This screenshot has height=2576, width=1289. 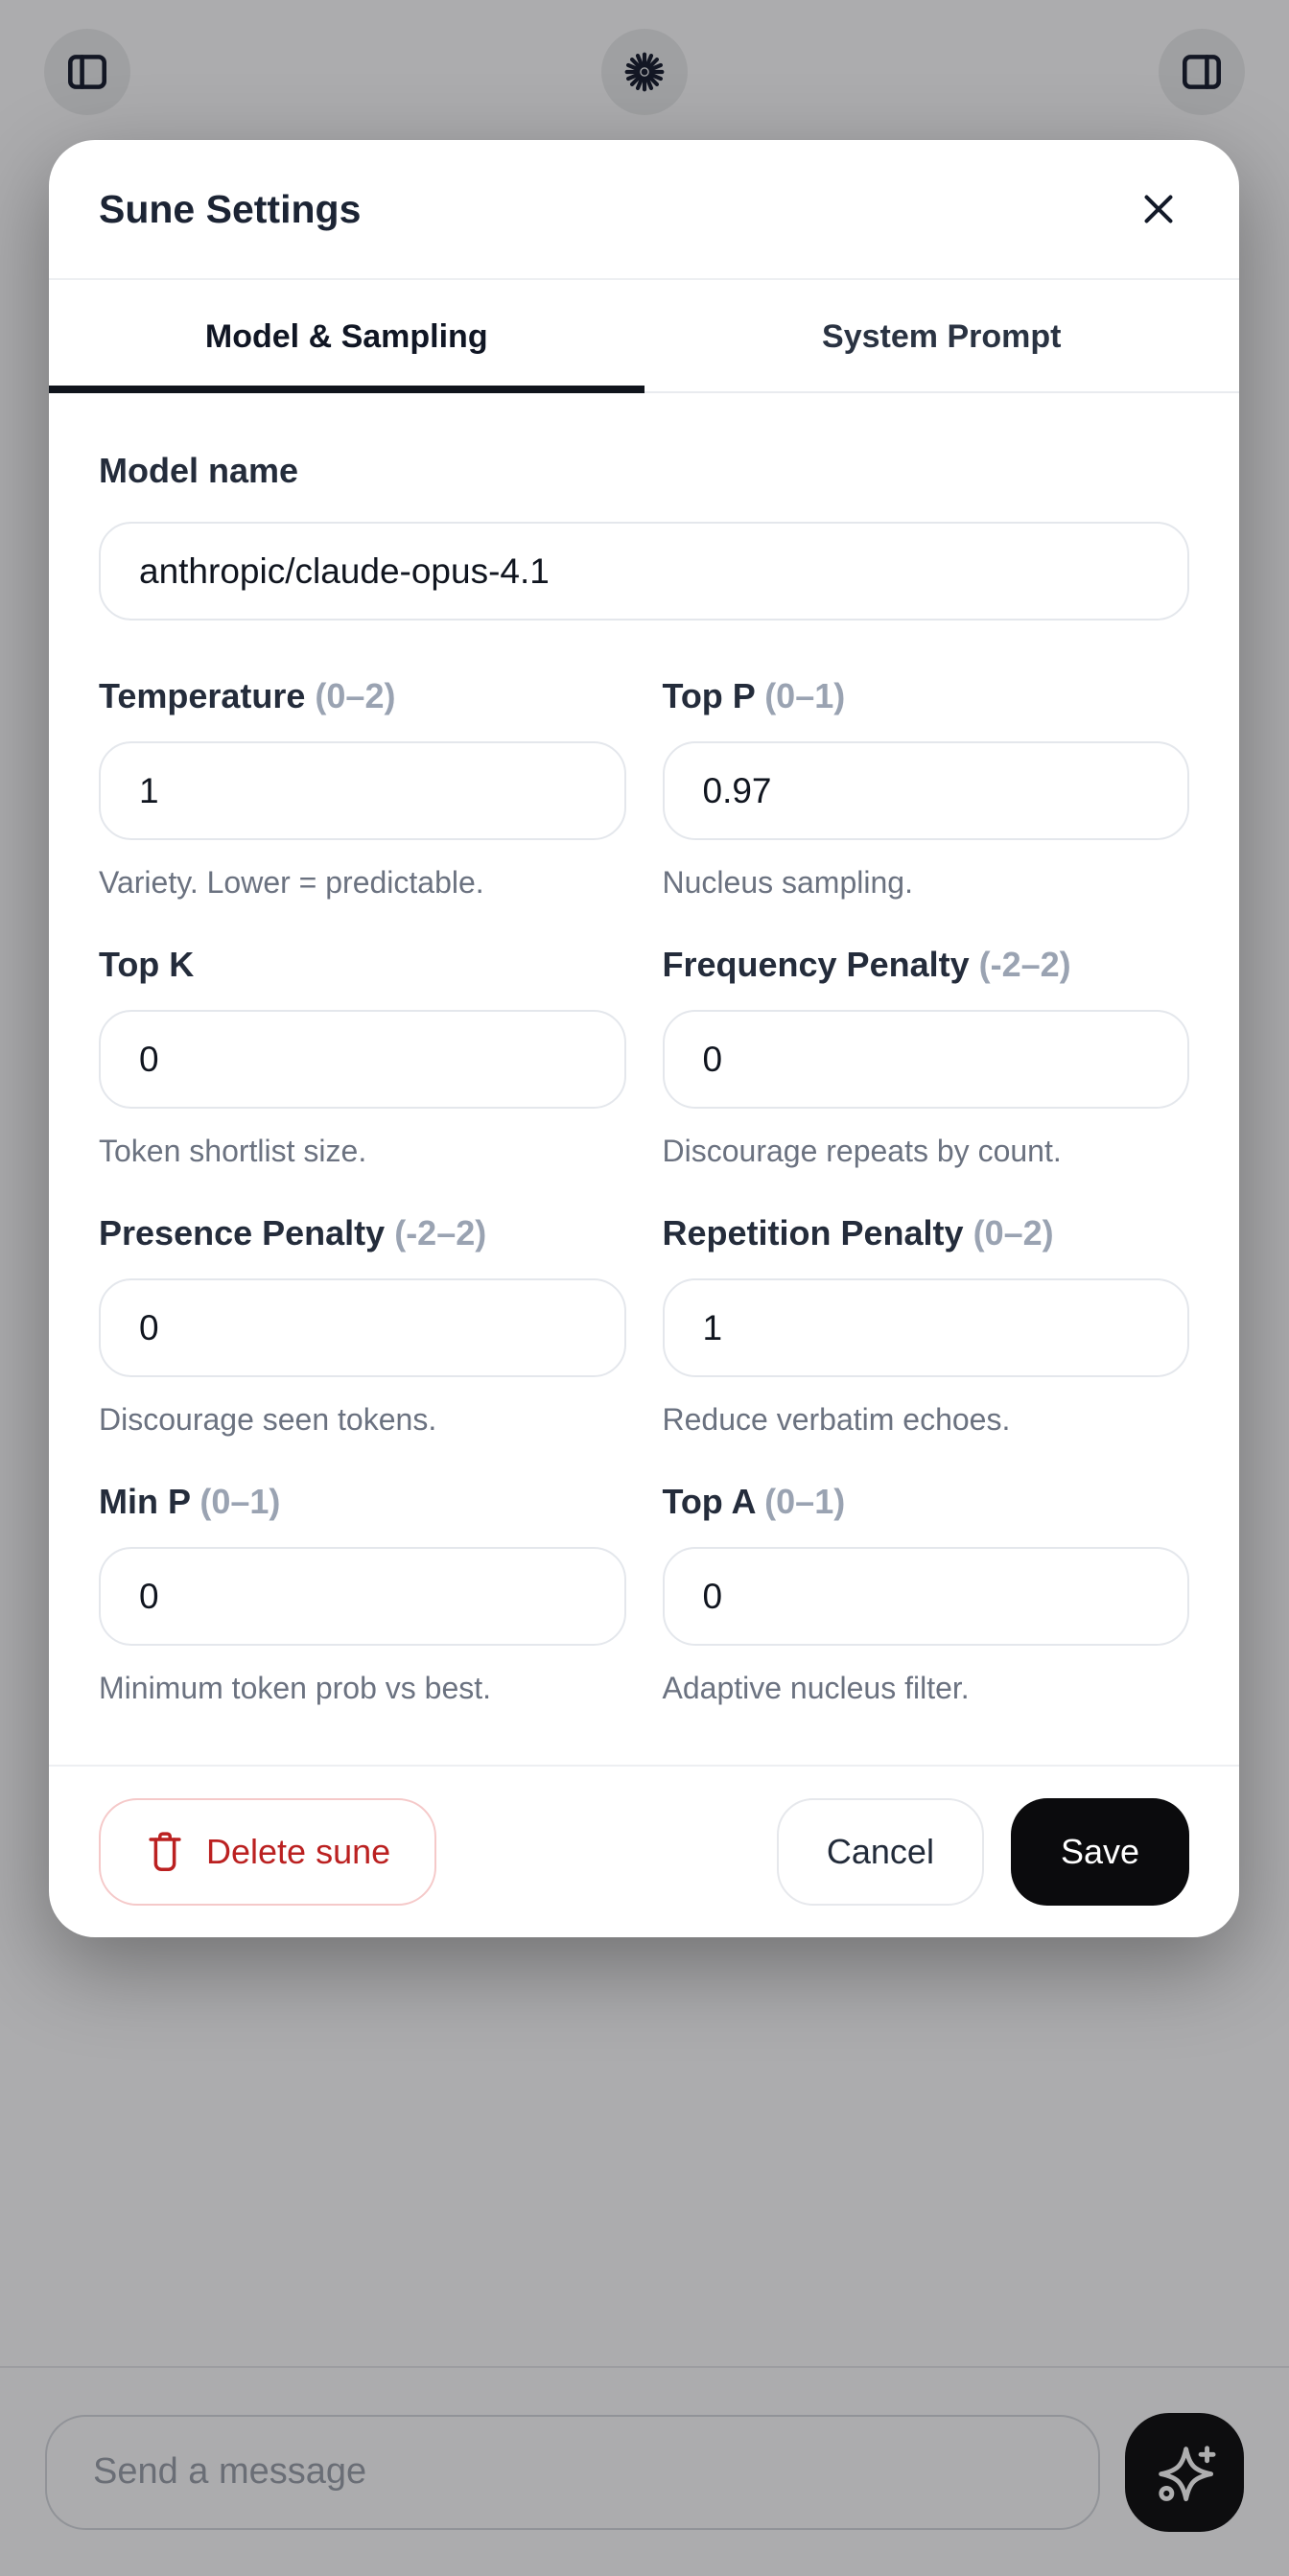 I want to click on min-p-range: (0–1), so click(x=240, y=1501).